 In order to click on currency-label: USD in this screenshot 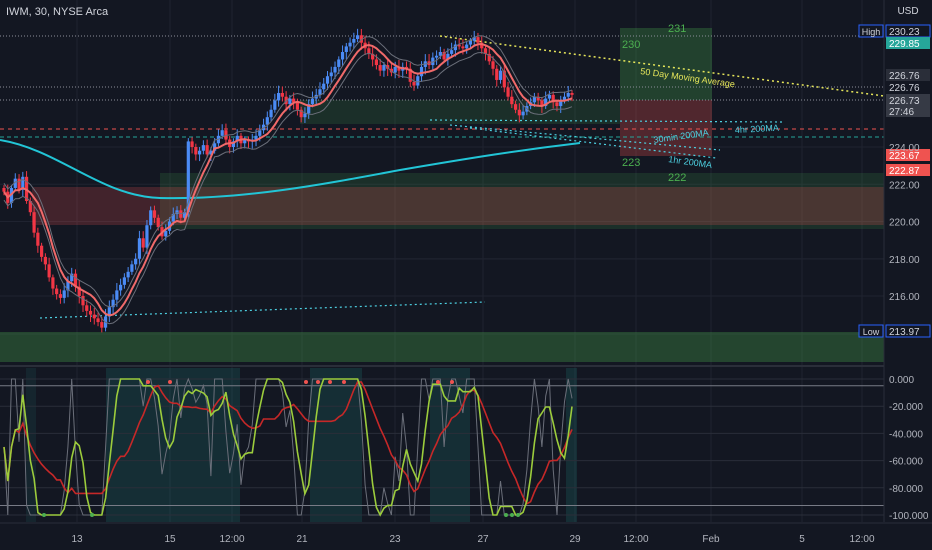, I will do `click(907, 11)`.